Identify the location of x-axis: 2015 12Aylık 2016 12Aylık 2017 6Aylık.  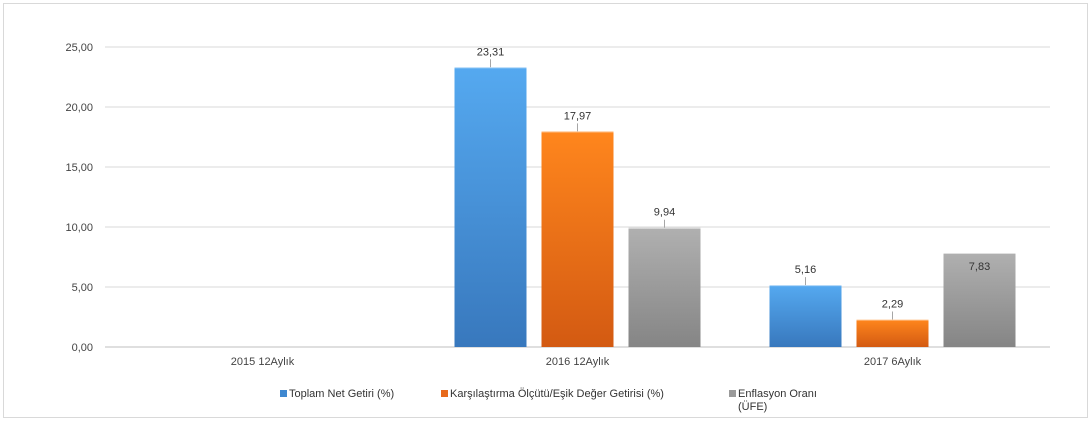
(576, 362).